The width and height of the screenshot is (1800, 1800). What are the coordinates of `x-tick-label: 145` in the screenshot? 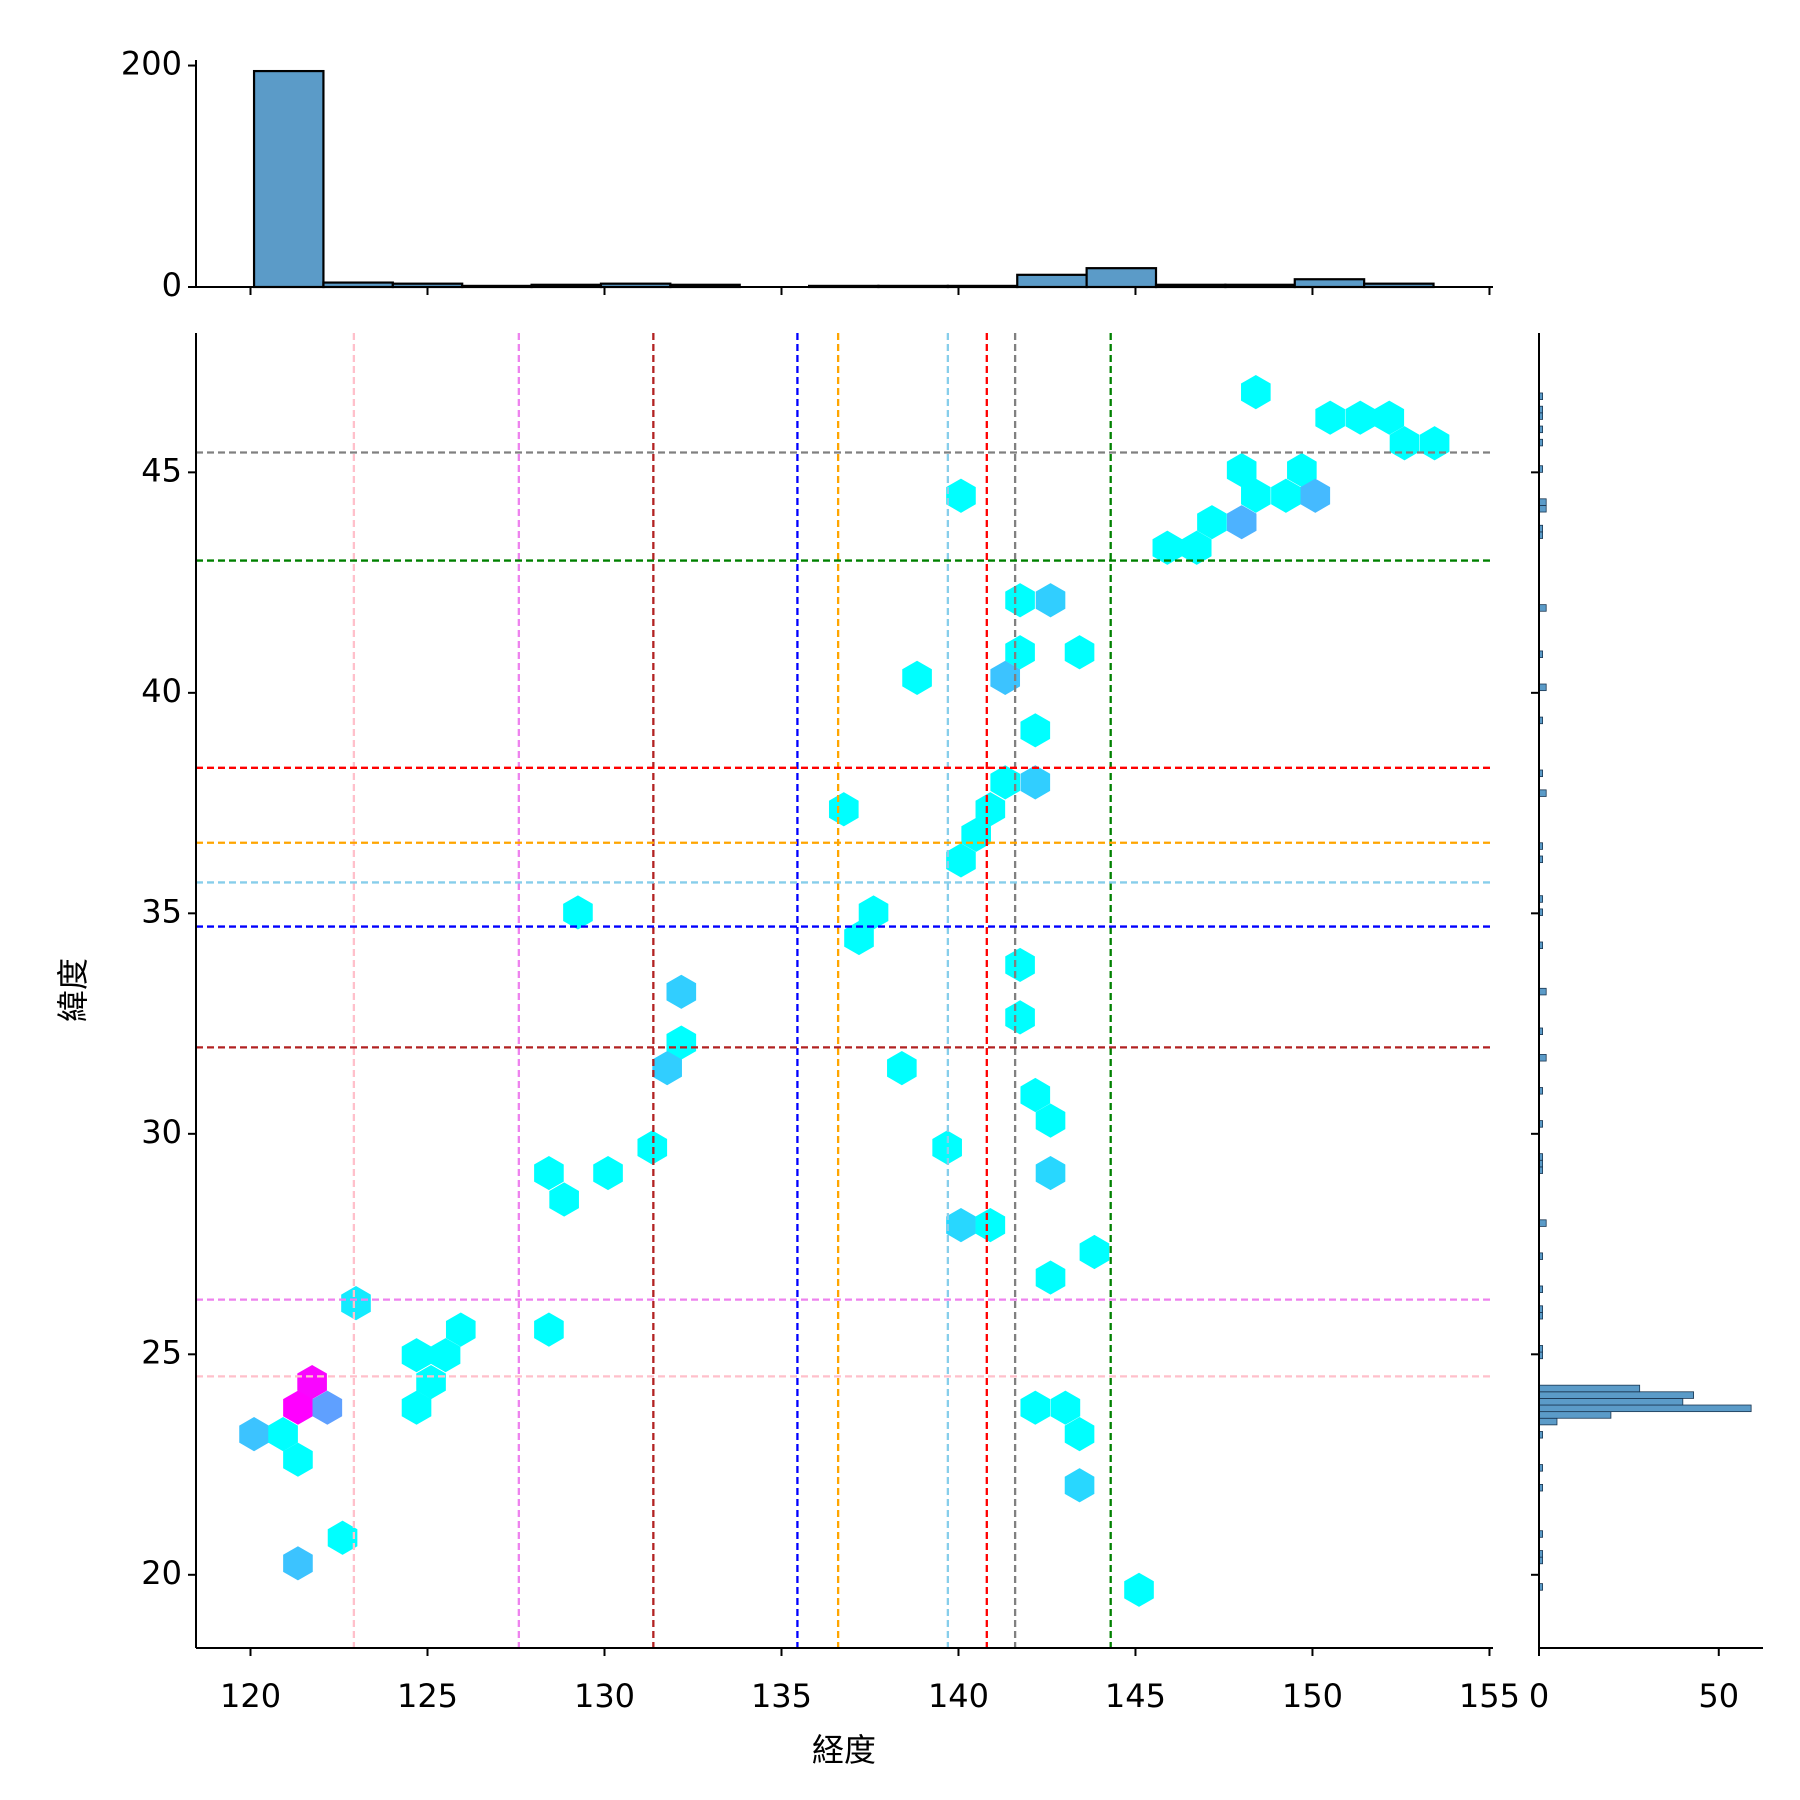 It's located at (1135, 1696).